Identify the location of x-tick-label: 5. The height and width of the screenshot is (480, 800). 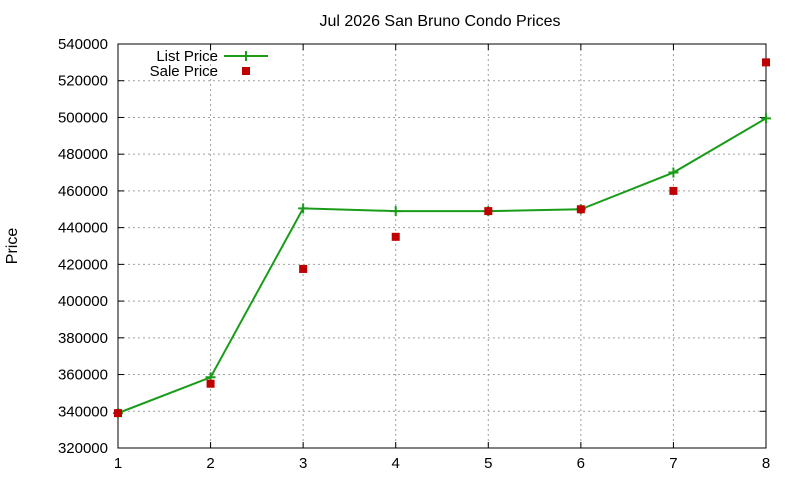
(488, 463).